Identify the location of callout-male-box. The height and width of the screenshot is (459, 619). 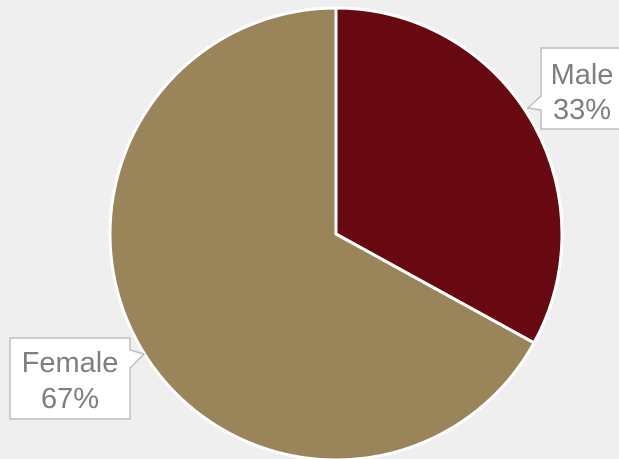
(572, 88).